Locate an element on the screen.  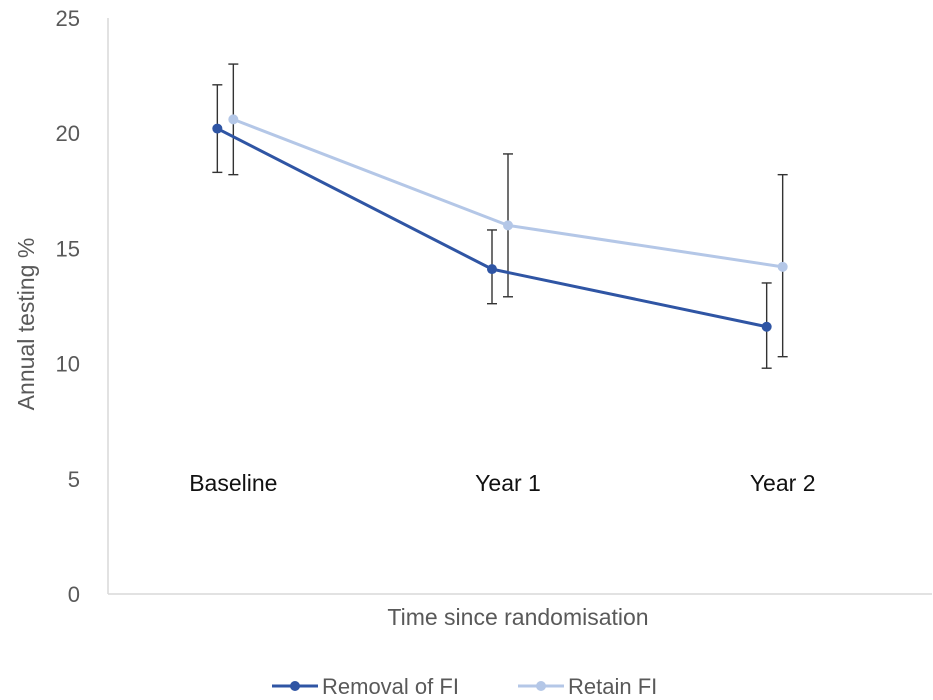
y-tick-label: 15 is located at coordinates (68, 248).